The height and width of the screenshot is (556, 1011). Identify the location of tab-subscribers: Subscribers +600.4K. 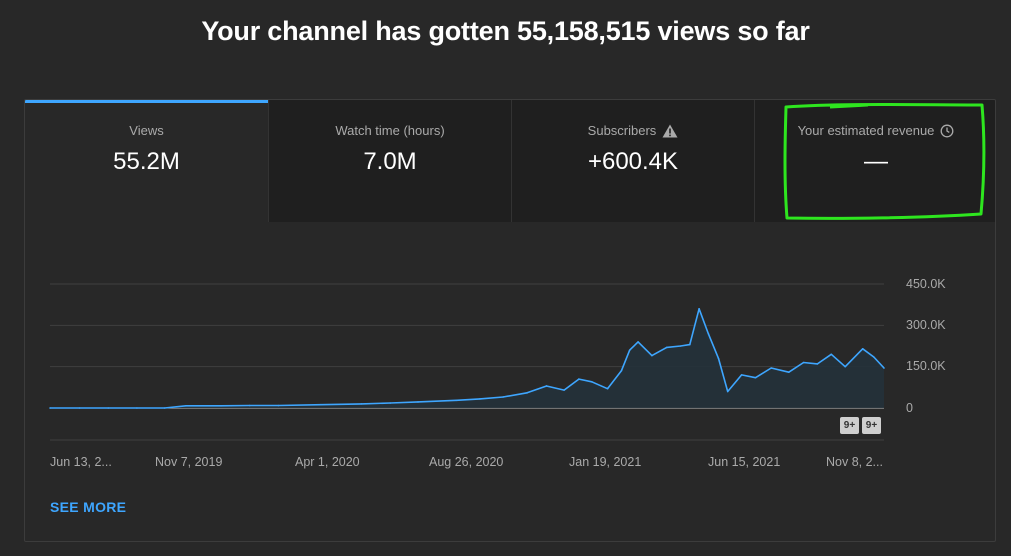
(632, 161).